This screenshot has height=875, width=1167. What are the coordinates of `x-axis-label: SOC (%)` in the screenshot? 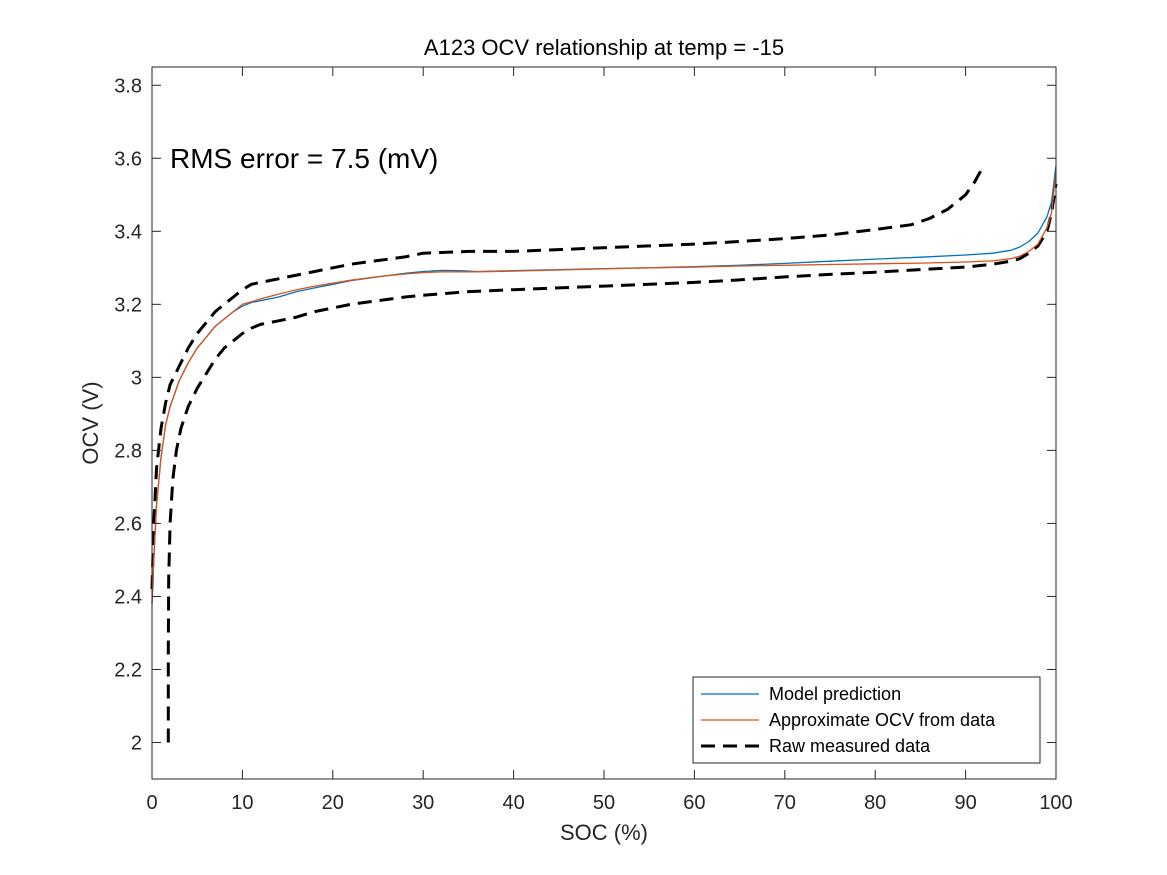 It's located at (604, 832).